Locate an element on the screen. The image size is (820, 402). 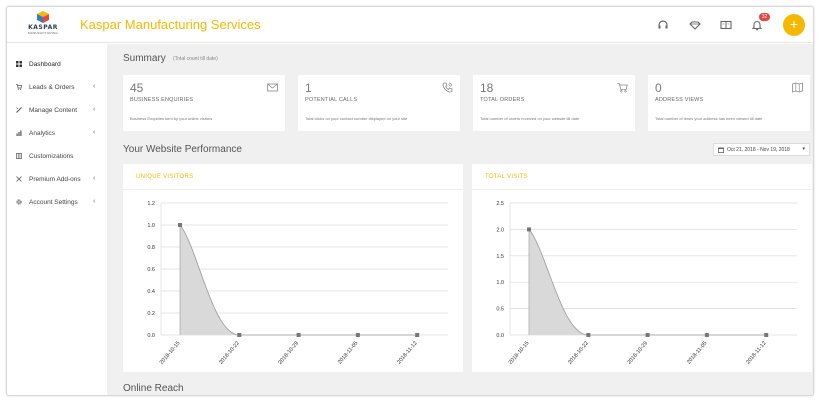
performance-title: Your Website Performance is located at coordinates (182, 149).